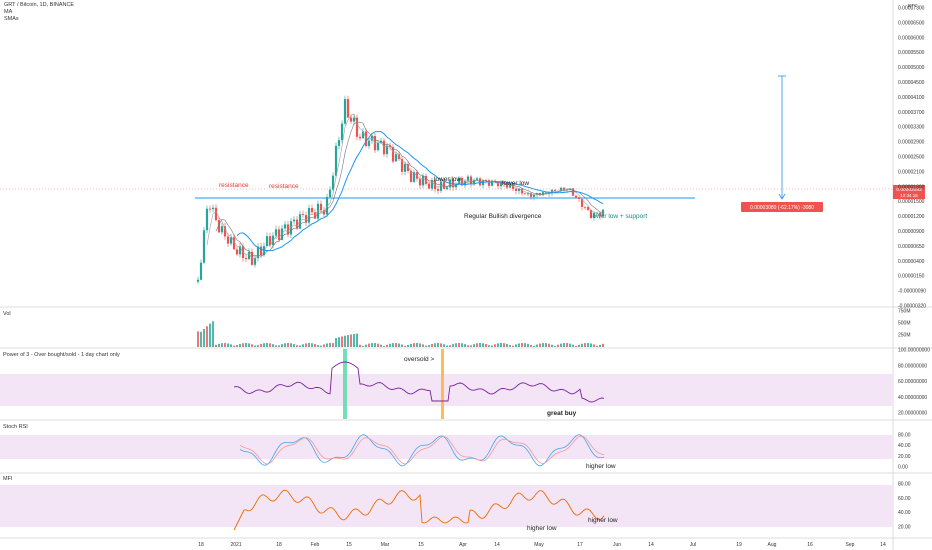  Describe the element at coordinates (904, 506) in the screenshot. I see `mfi-axis: 80.00 60.00 40.00 20.00` at that location.